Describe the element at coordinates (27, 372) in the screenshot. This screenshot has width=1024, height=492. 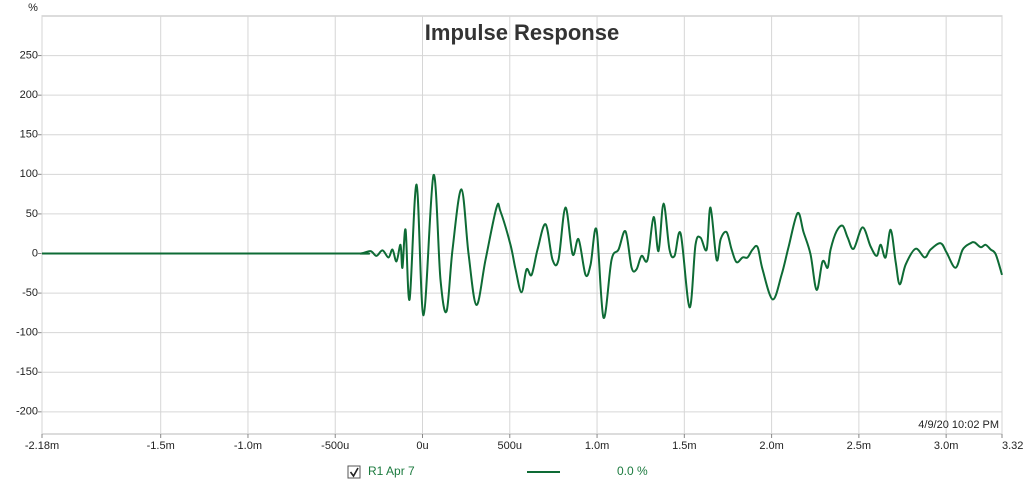
I see `y-tick-label: -150` at that location.